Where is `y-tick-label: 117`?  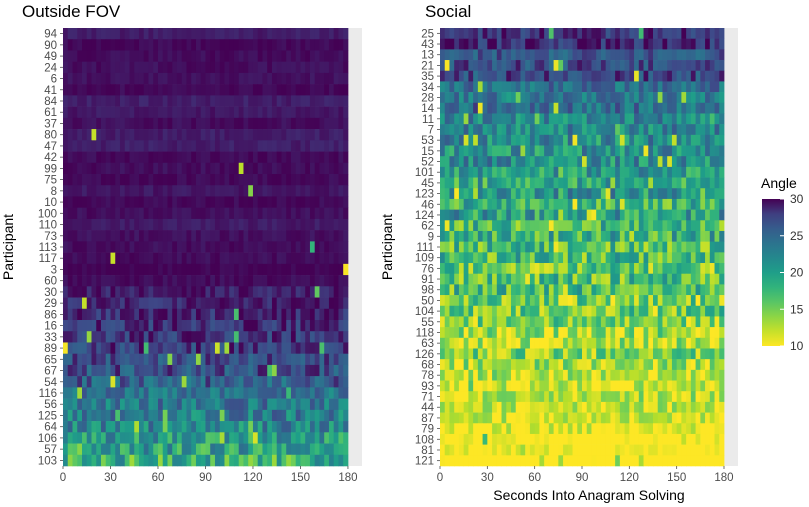
y-tick-label: 117 is located at coordinates (48, 259).